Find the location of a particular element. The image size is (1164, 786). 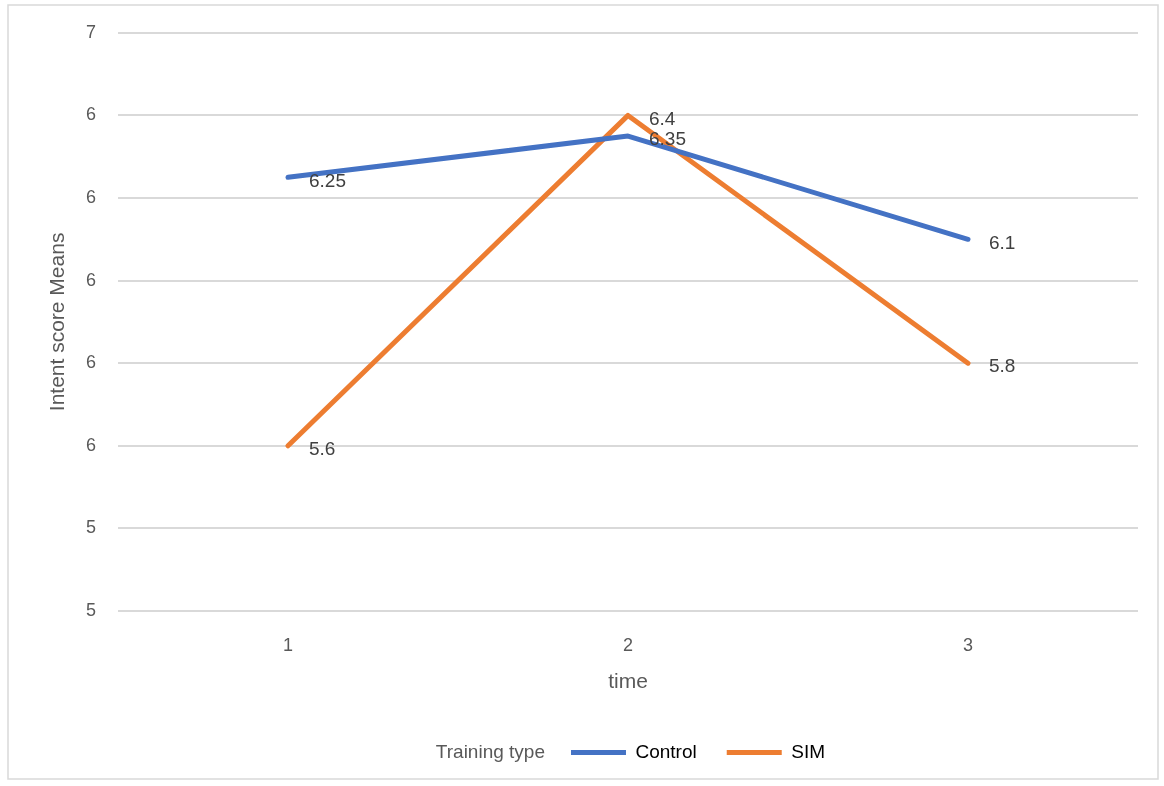

x-axis-title: time is located at coordinates (628, 681).